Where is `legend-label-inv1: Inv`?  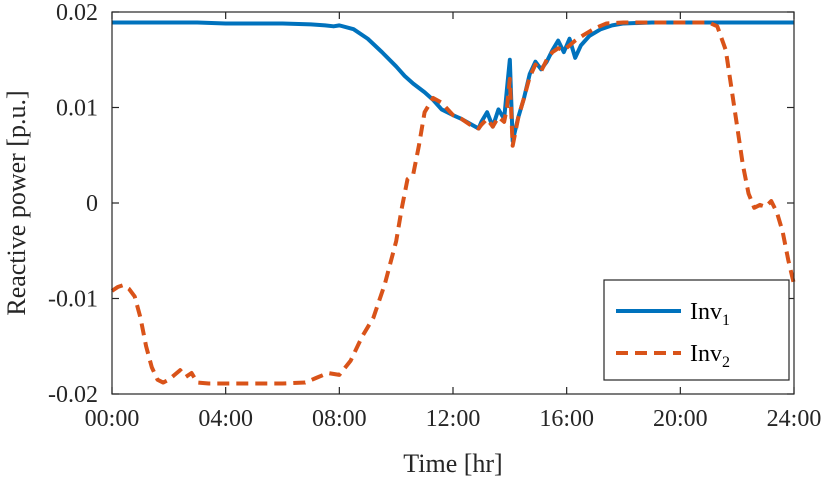 legend-label-inv1: Inv is located at coordinates (706, 312).